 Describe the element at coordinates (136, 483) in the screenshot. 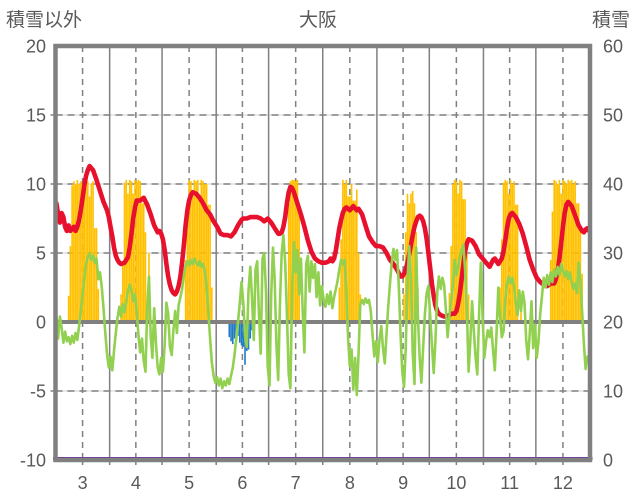

I see `month-tick-label: 4` at that location.